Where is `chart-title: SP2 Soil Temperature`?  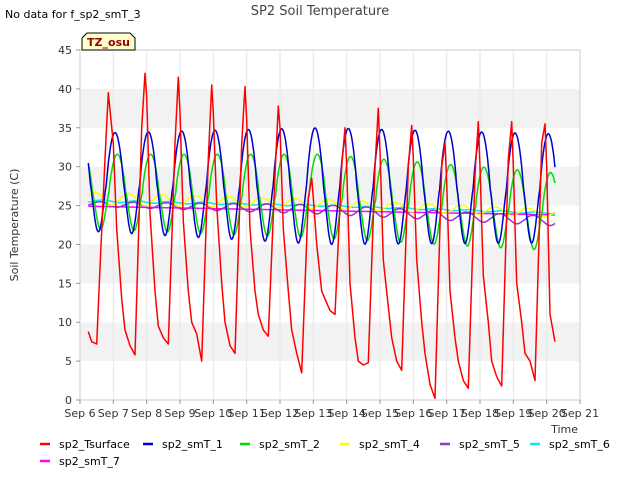
chart-title: SP2 Soil Temperature is located at coordinates (320, 11).